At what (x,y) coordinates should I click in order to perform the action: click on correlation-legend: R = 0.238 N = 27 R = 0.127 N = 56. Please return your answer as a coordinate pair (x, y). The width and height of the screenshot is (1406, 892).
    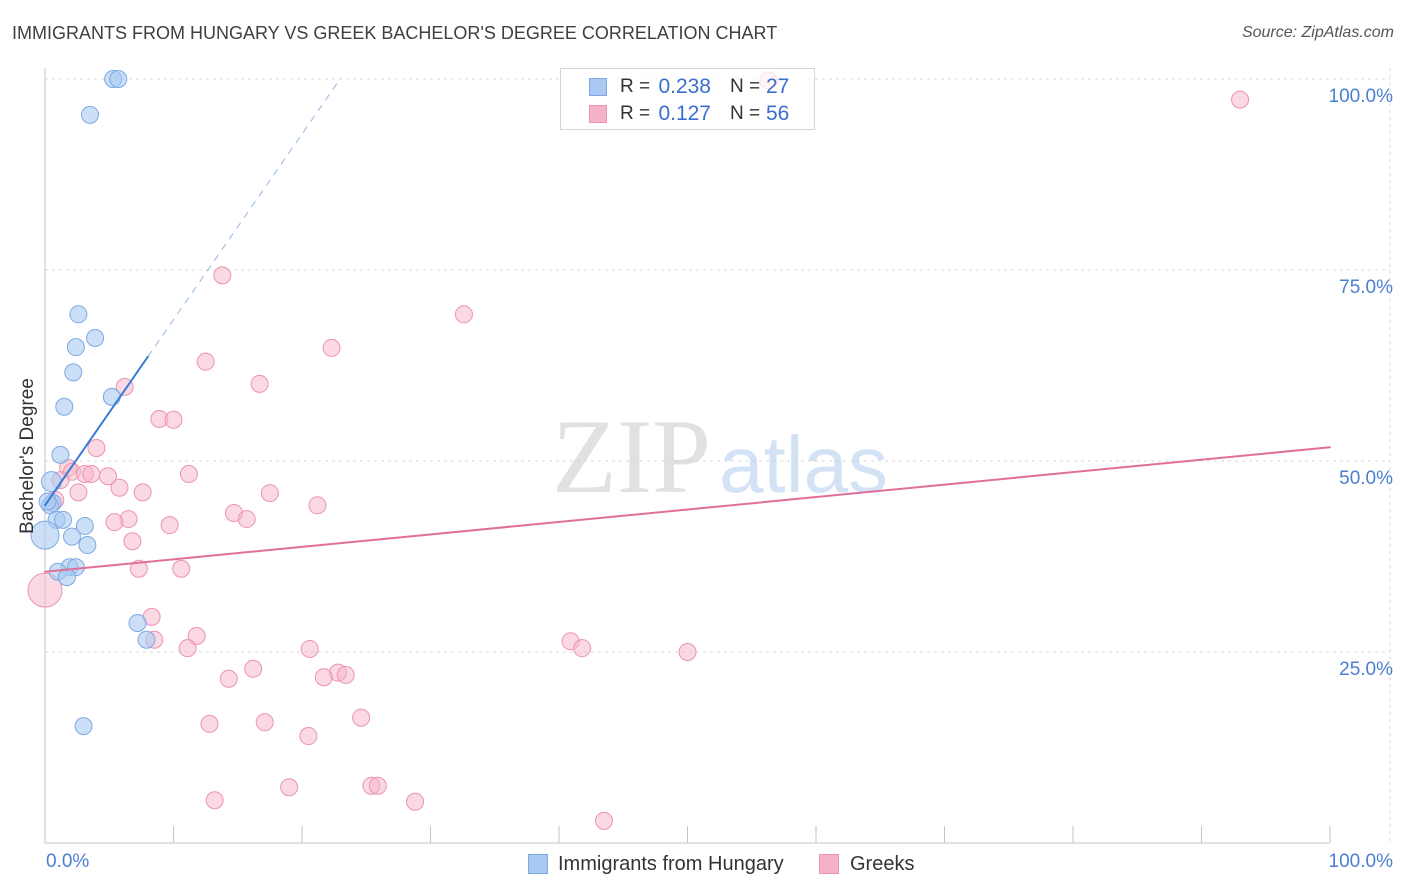
    Looking at the image, I should click on (687, 99).